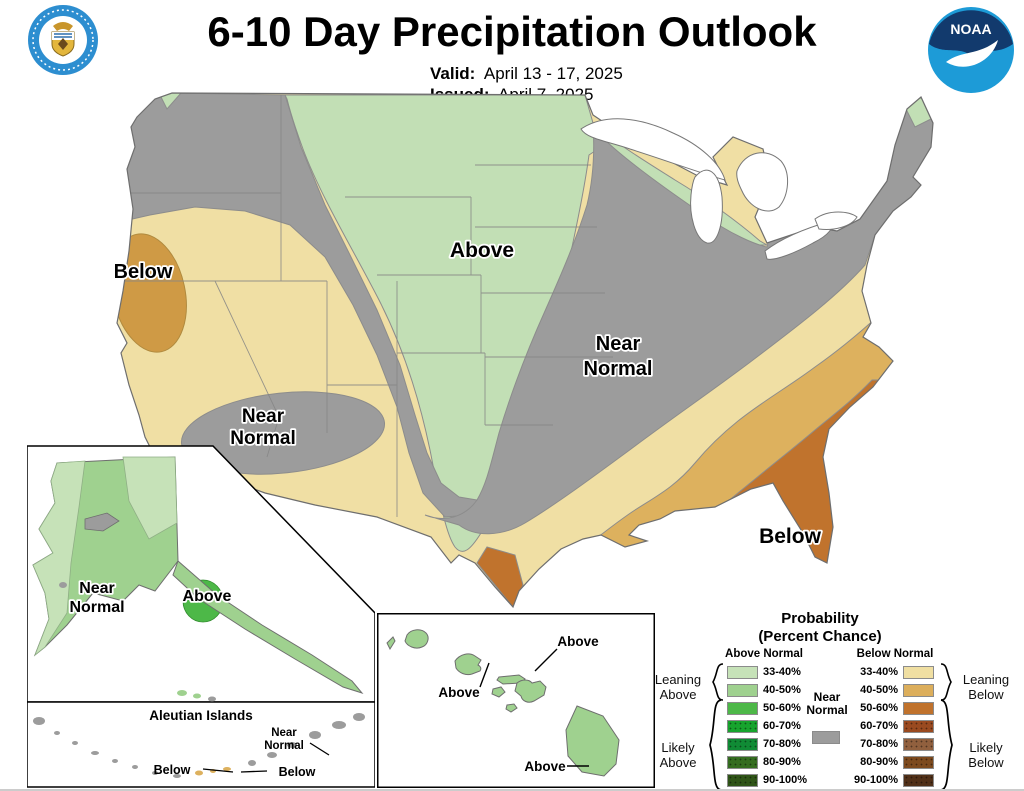  What do you see at coordinates (201, 616) in the screenshot?
I see `alaska-inset-svg: Near Normal Above Aleutian Islands` at bounding box center [201, 616].